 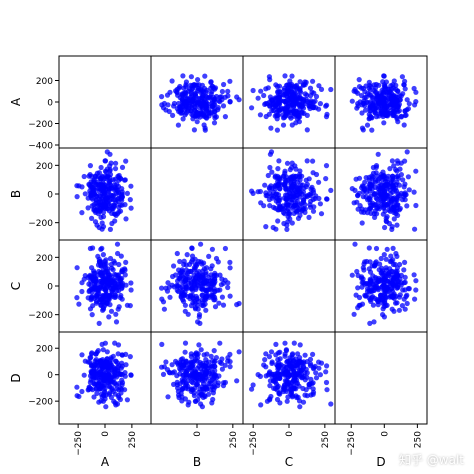 What do you see at coordinates (44, 259) in the screenshot?
I see `y-tick-label: 200` at bounding box center [44, 259].